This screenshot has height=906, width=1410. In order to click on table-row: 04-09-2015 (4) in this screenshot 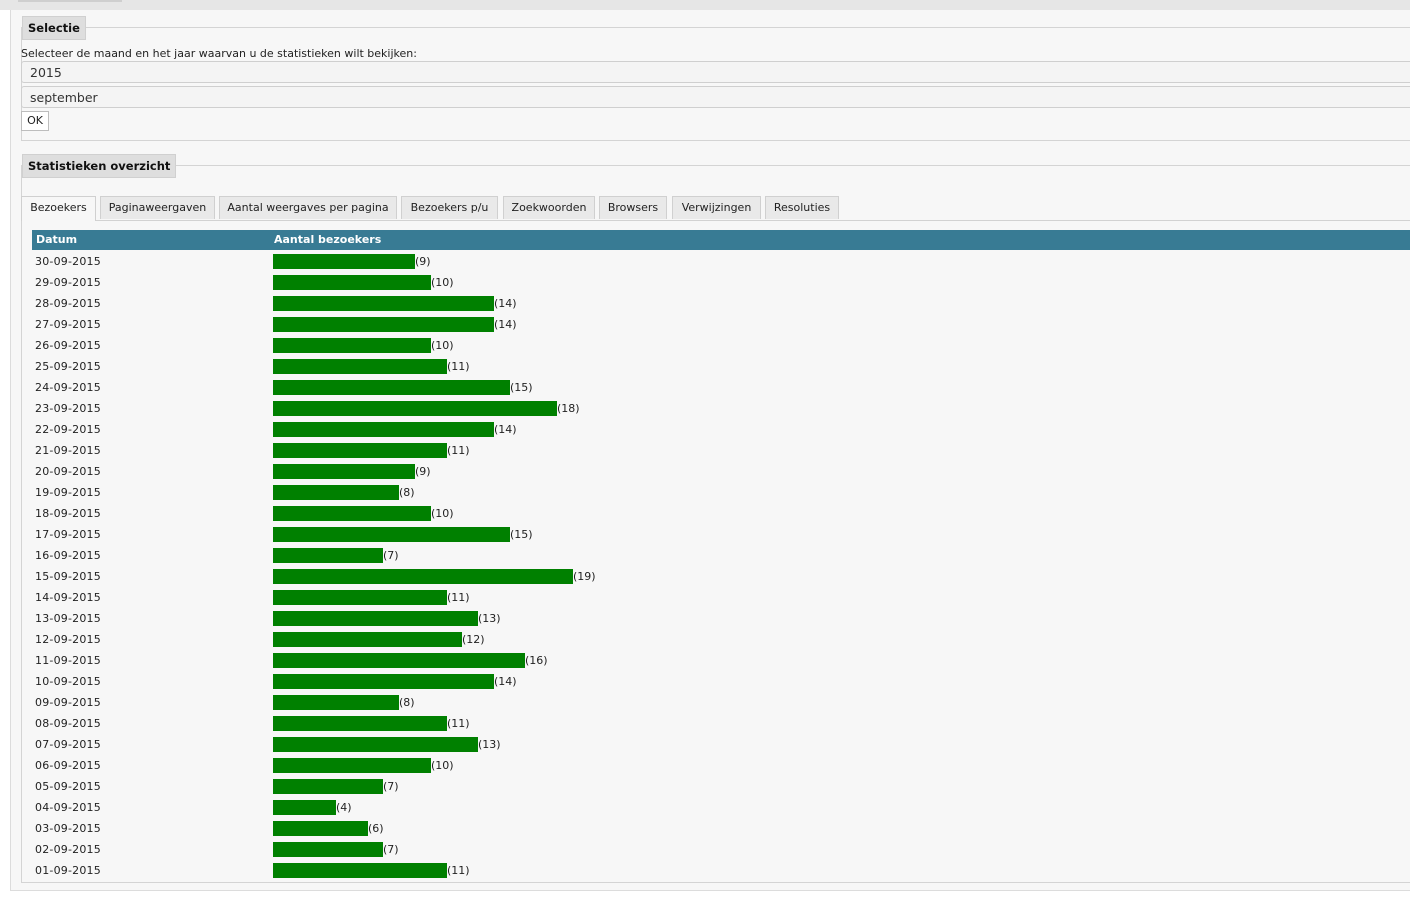, I will do `click(721, 807)`.